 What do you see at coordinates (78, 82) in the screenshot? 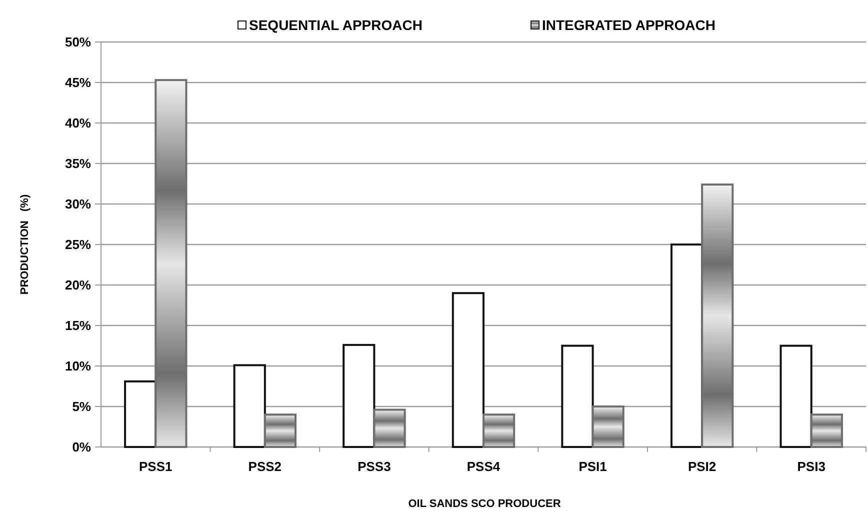
I see `y-tick-label: 45%` at bounding box center [78, 82].